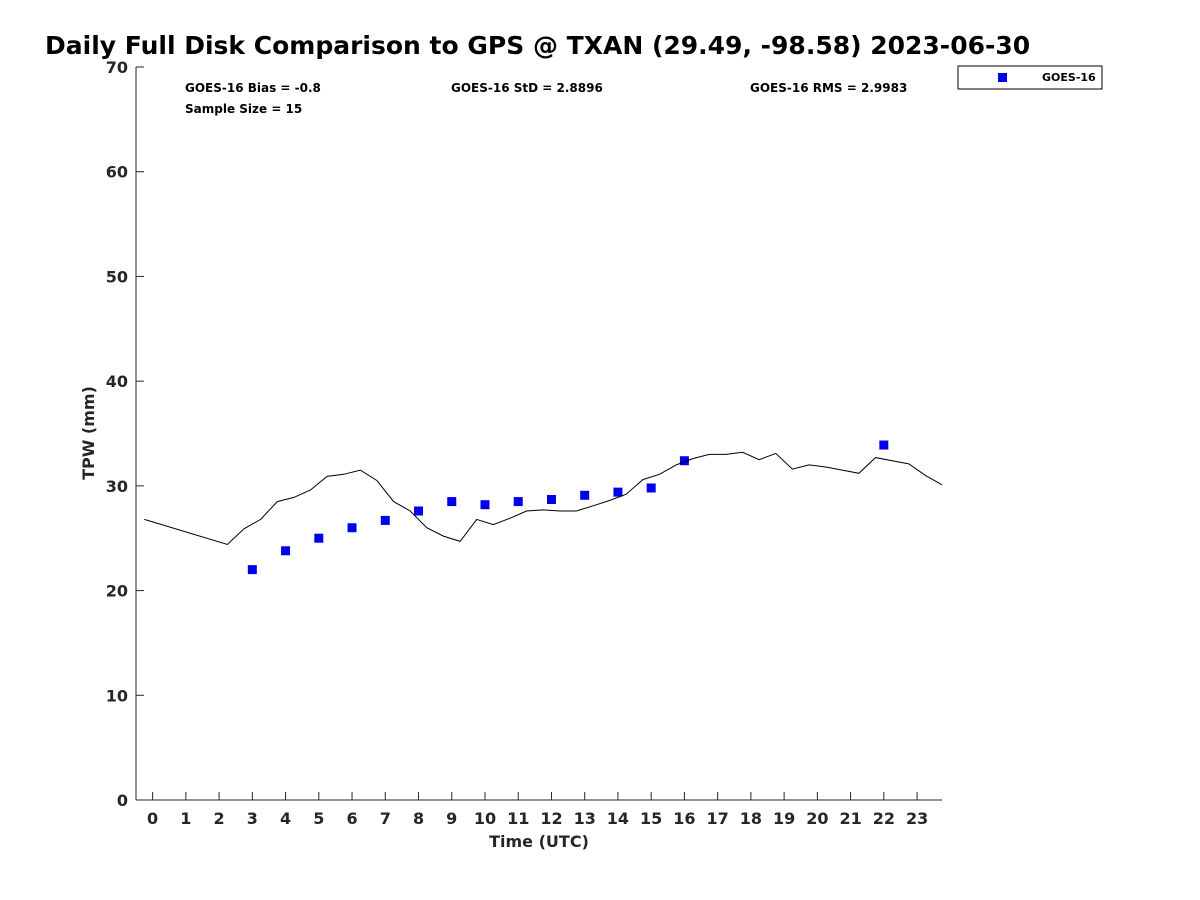 This screenshot has height=900, width=1200. I want to click on x-tick-label: 8, so click(418, 818).